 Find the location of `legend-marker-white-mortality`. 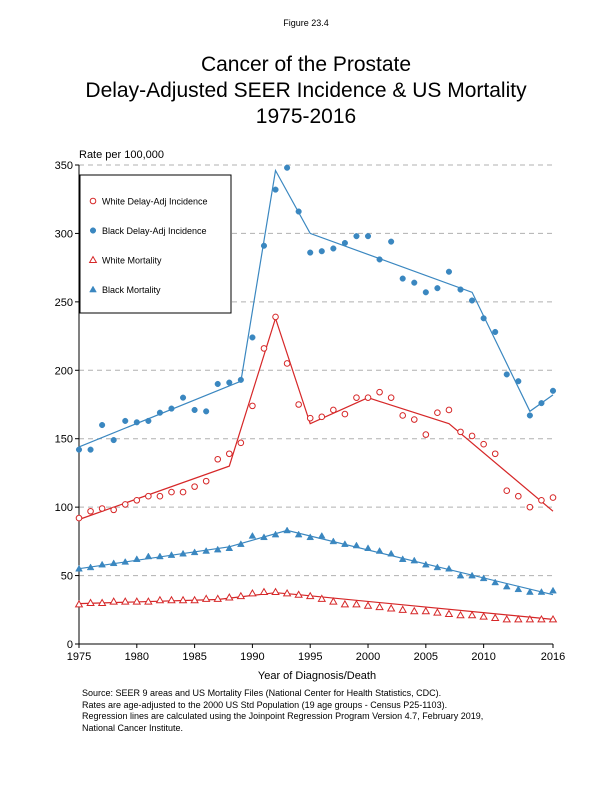

legend-marker-white-mortality is located at coordinates (93, 259).